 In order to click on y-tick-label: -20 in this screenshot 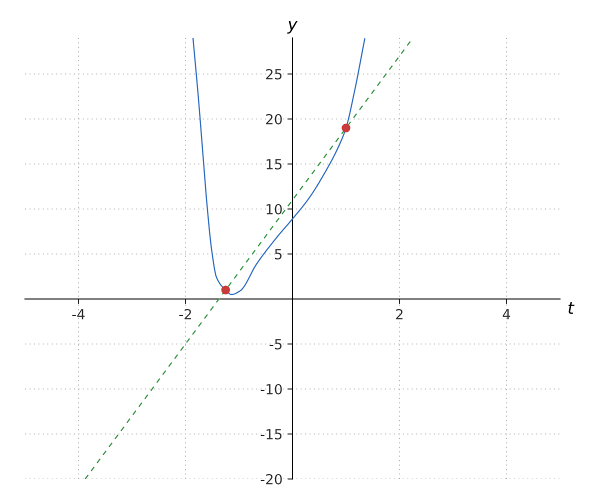, I will do `click(271, 479)`.